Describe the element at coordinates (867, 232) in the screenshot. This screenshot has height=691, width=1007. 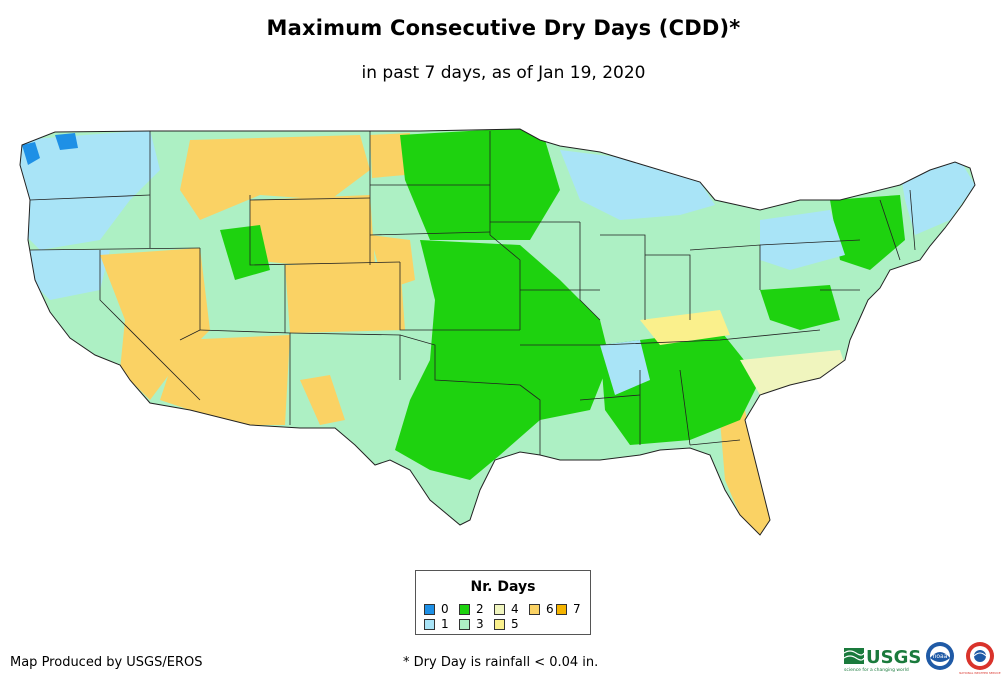
I see `zone-new-york` at that location.